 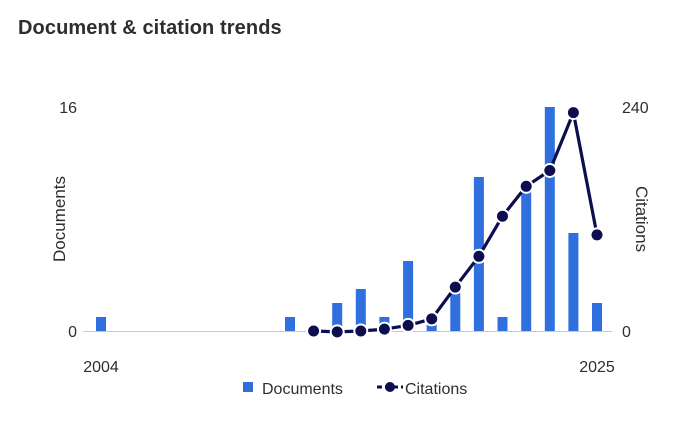 What do you see at coordinates (390, 387) in the screenshot?
I see `legend-citations-marker` at bounding box center [390, 387].